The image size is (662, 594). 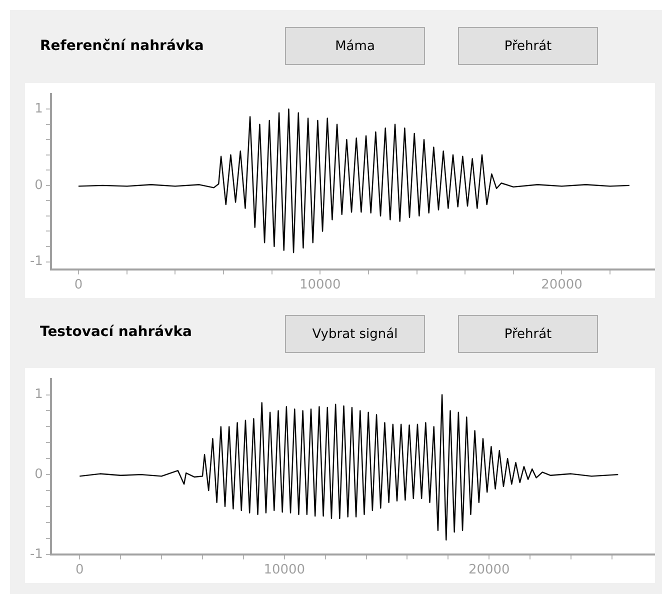 I want to click on button: Vybrat signál, so click(x=355, y=334).